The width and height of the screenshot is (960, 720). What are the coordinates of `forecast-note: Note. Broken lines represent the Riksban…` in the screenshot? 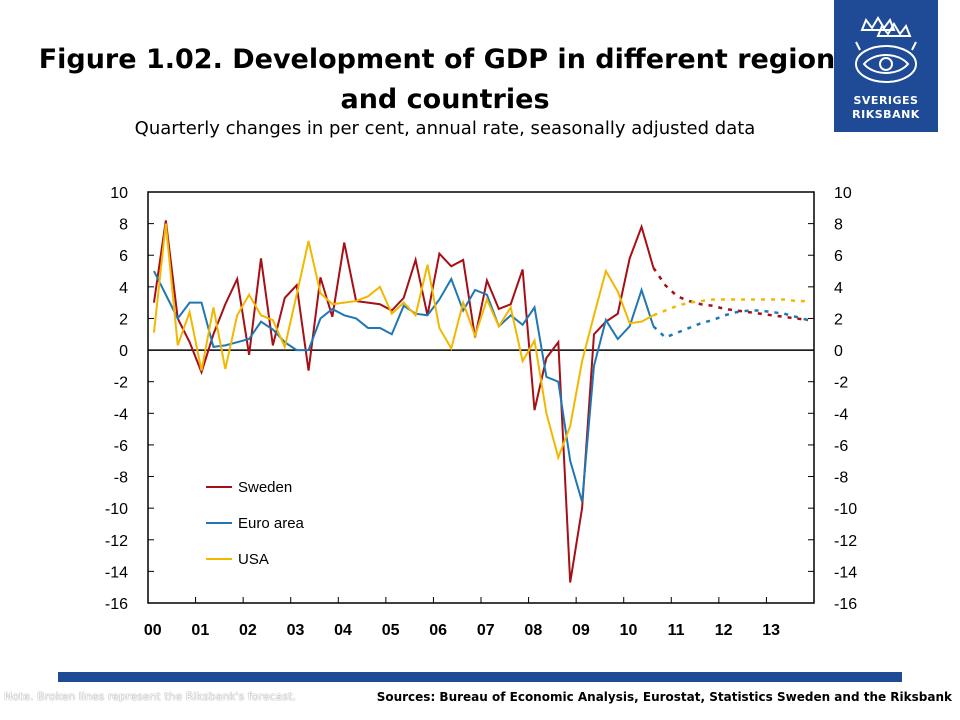 It's located at (150, 696).